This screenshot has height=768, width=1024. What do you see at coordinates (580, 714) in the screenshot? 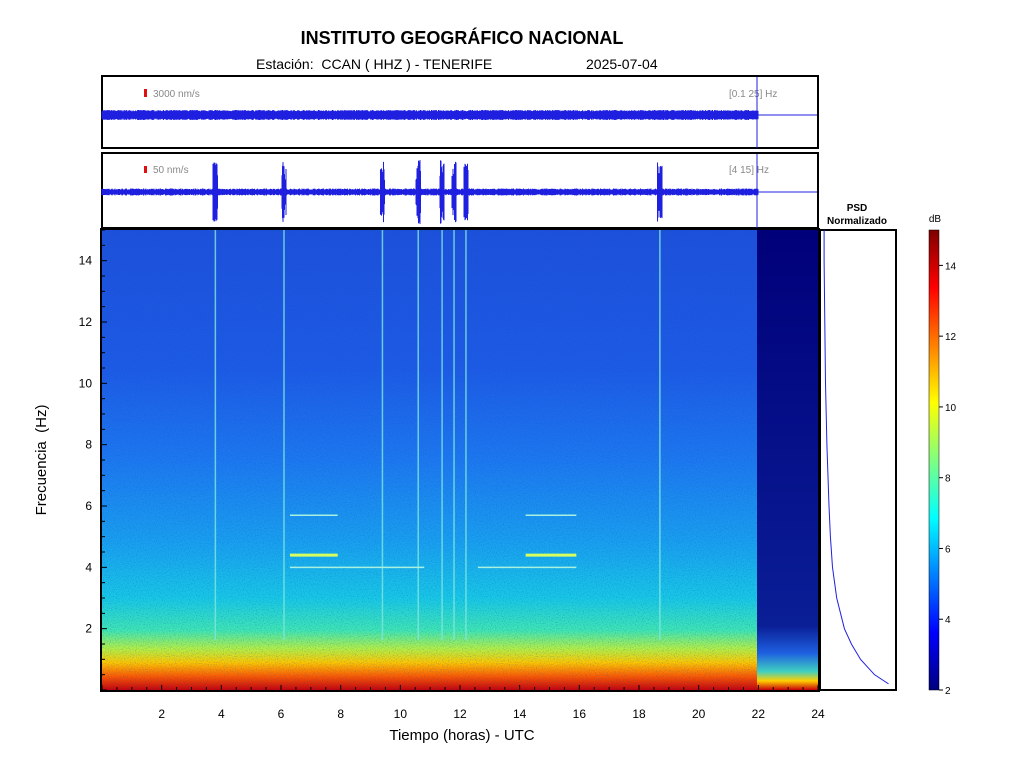
I see `x-tick-label: 16` at bounding box center [580, 714].